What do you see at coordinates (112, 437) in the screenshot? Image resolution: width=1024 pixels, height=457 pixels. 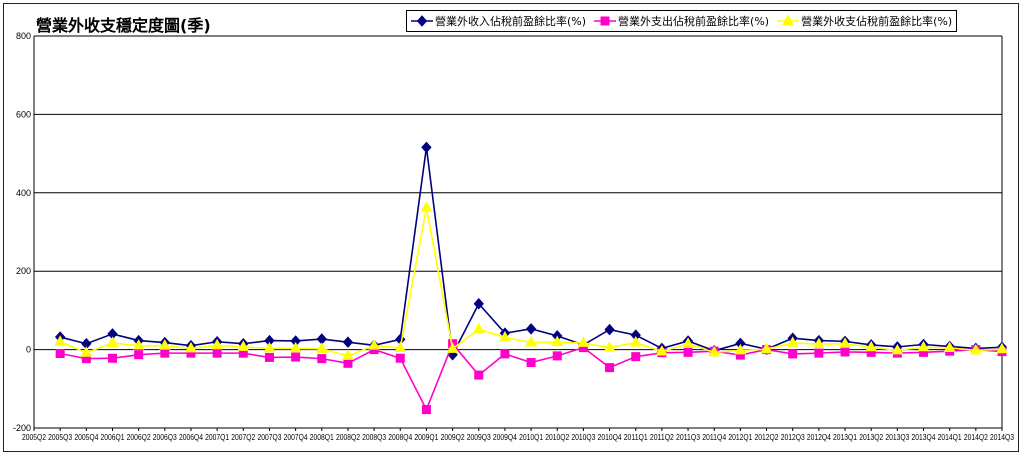 I see `x-tick-label: 2006Q1` at bounding box center [112, 437].